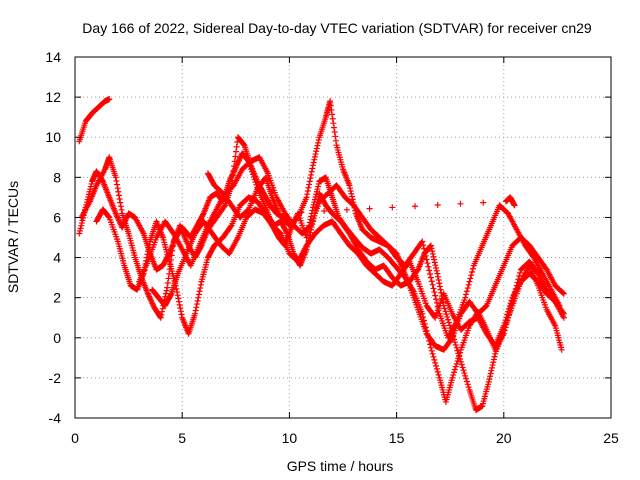 Image resolution: width=640 pixels, height=480 pixels. I want to click on x-tick-label: 0, so click(75, 438).